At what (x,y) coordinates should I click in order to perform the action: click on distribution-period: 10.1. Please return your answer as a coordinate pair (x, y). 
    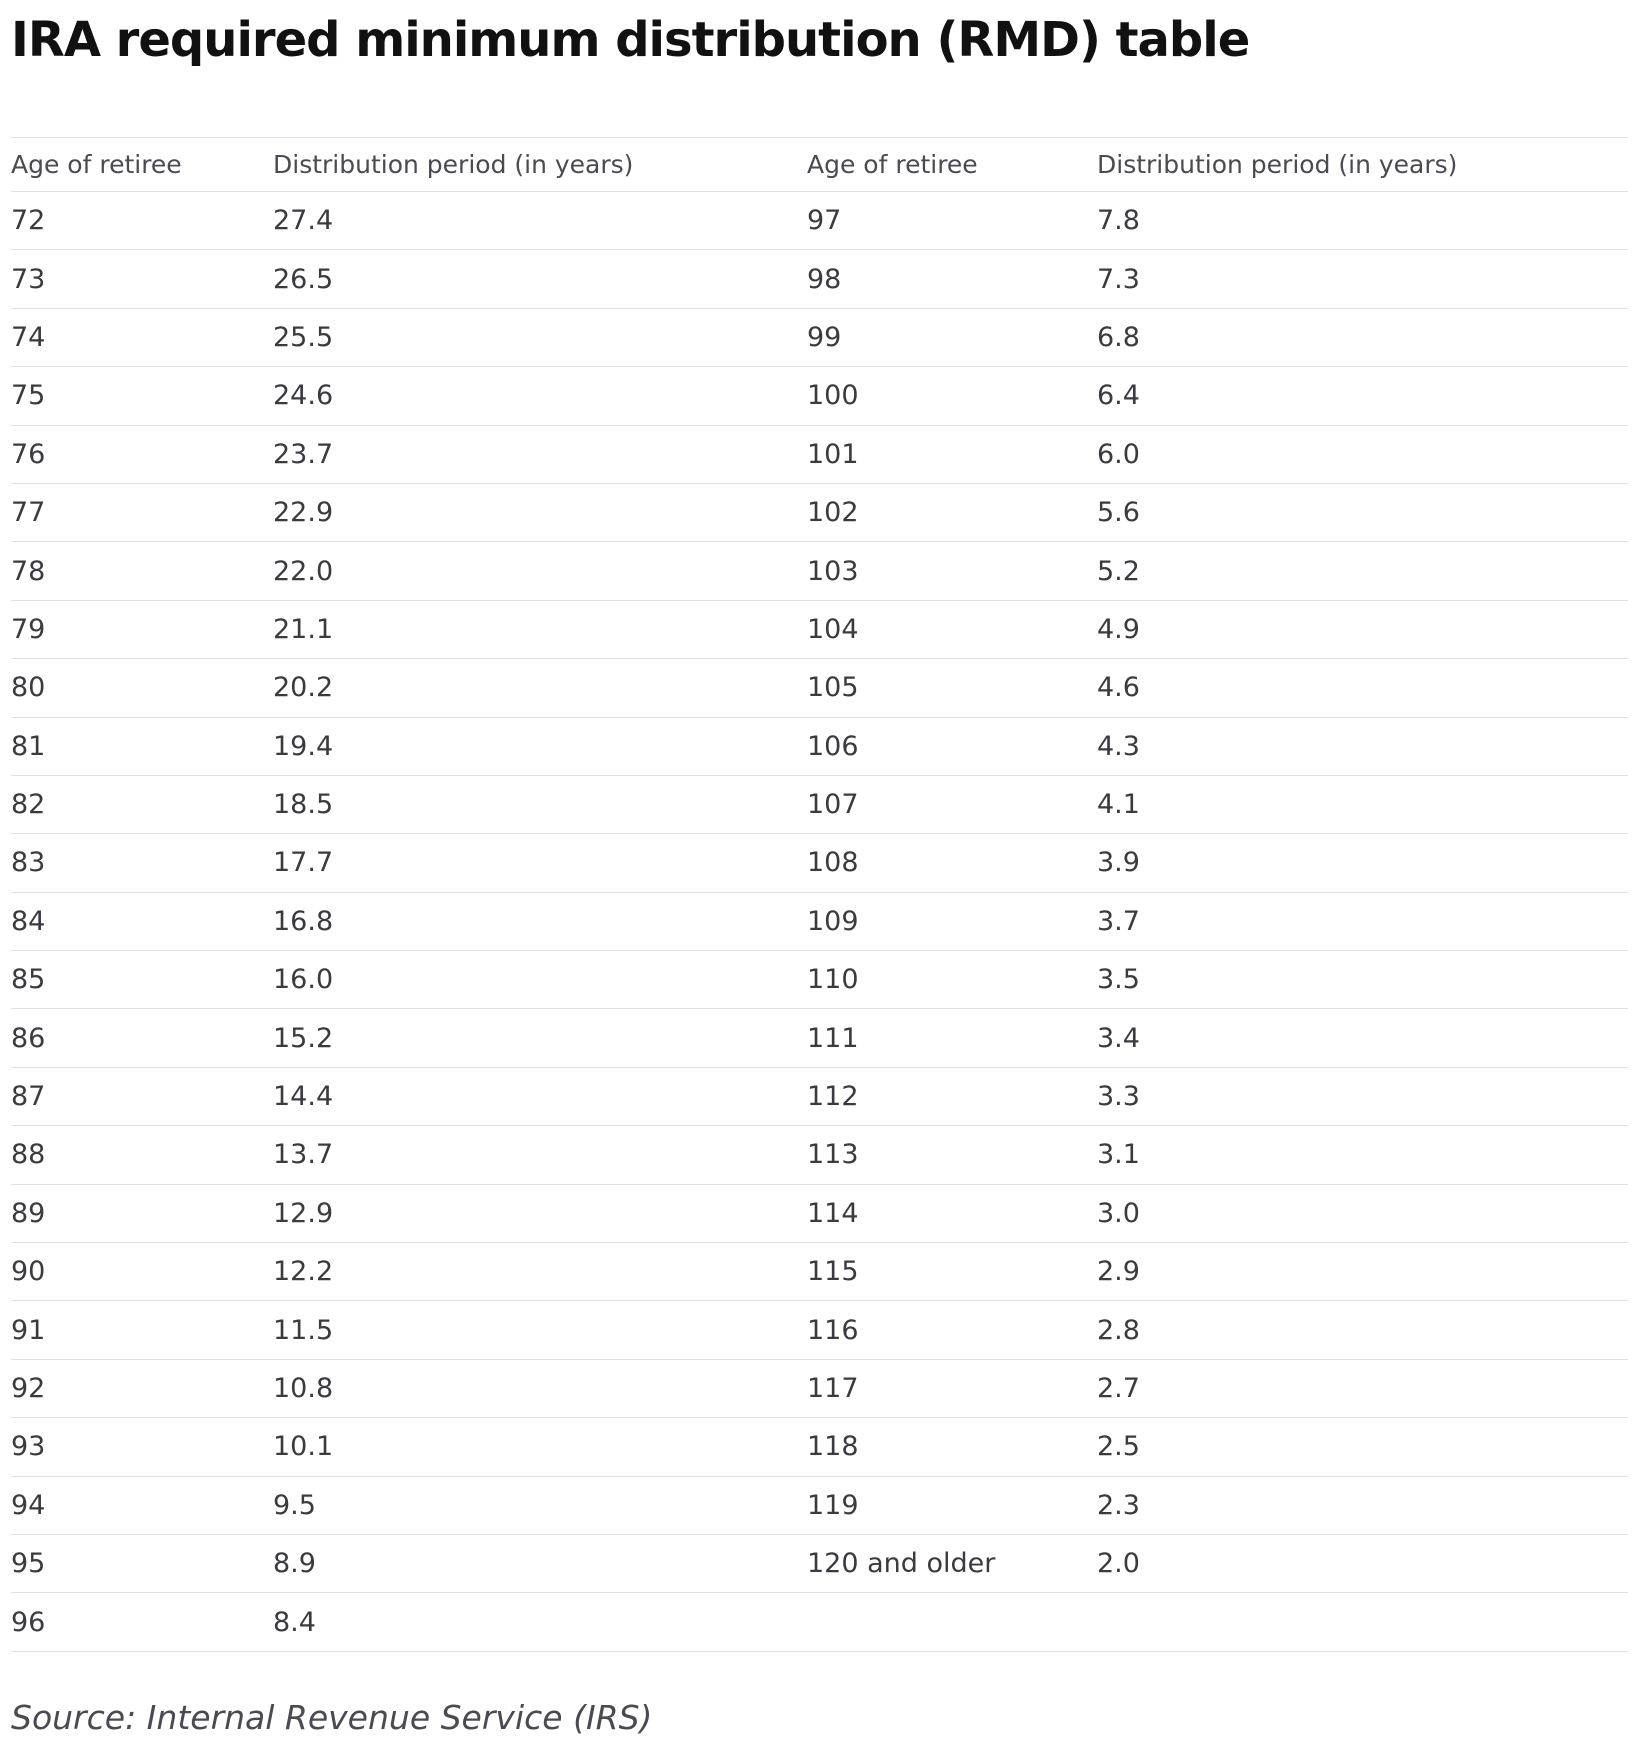
    Looking at the image, I should click on (303, 1447).